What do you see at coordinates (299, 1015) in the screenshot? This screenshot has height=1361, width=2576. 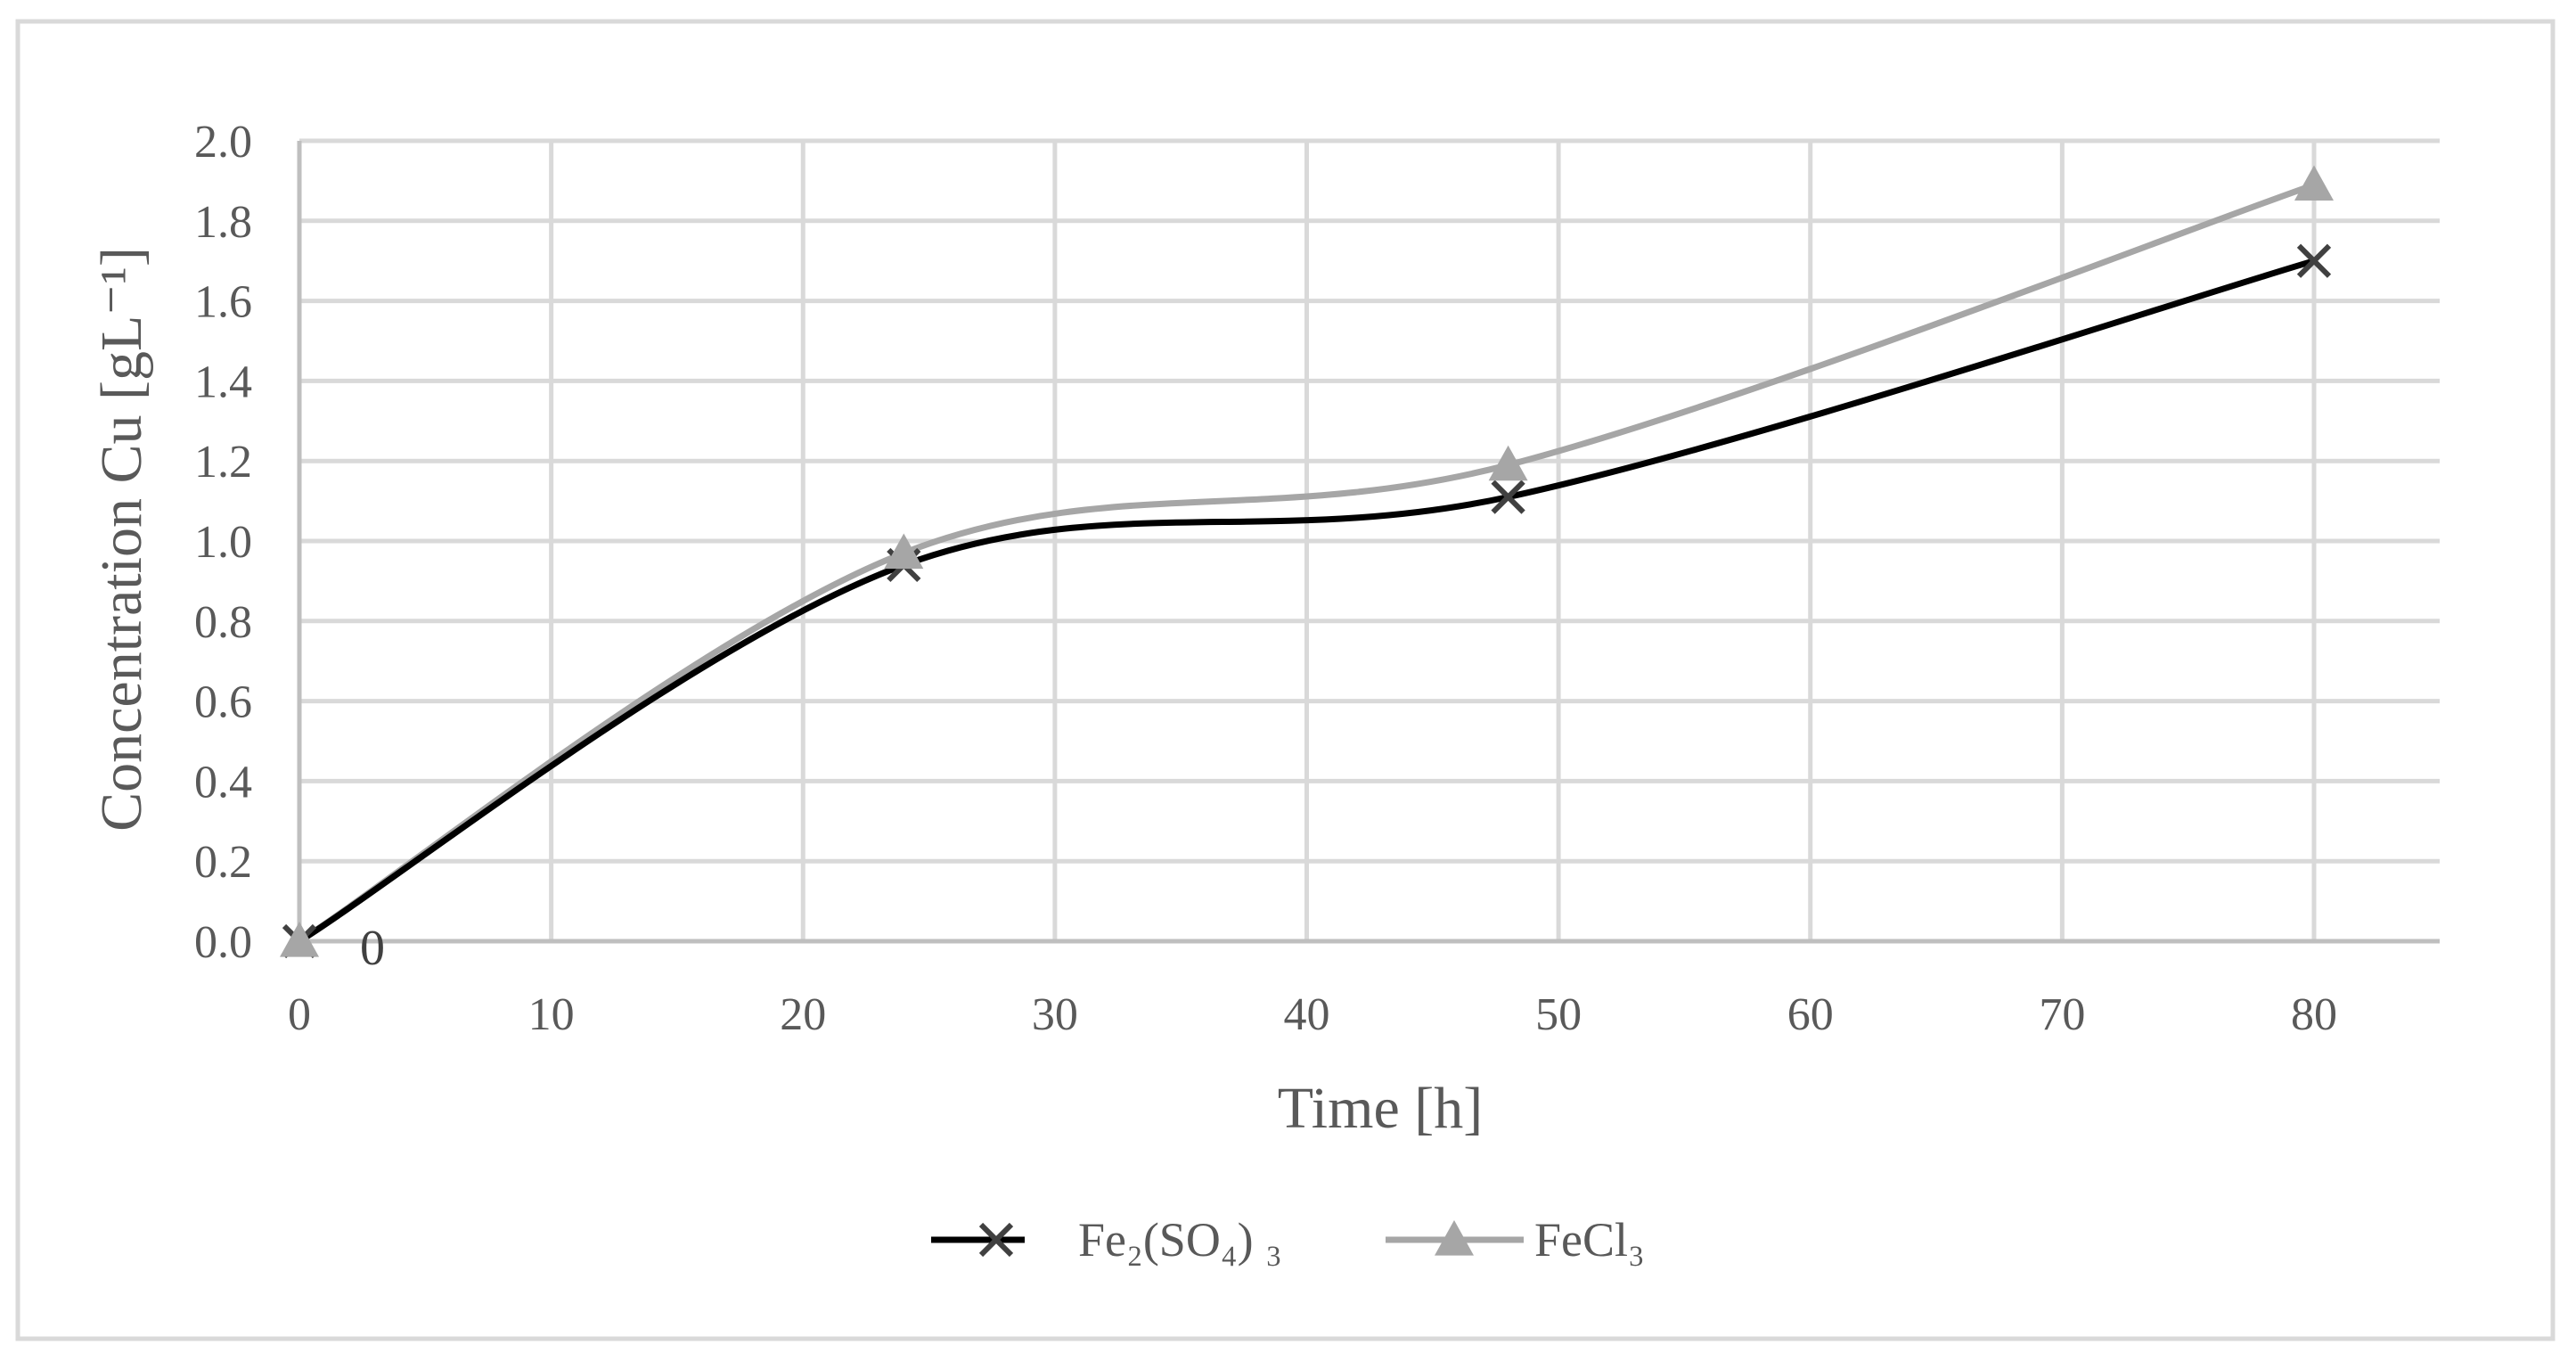 I see `x-tick-label: 0` at bounding box center [299, 1015].